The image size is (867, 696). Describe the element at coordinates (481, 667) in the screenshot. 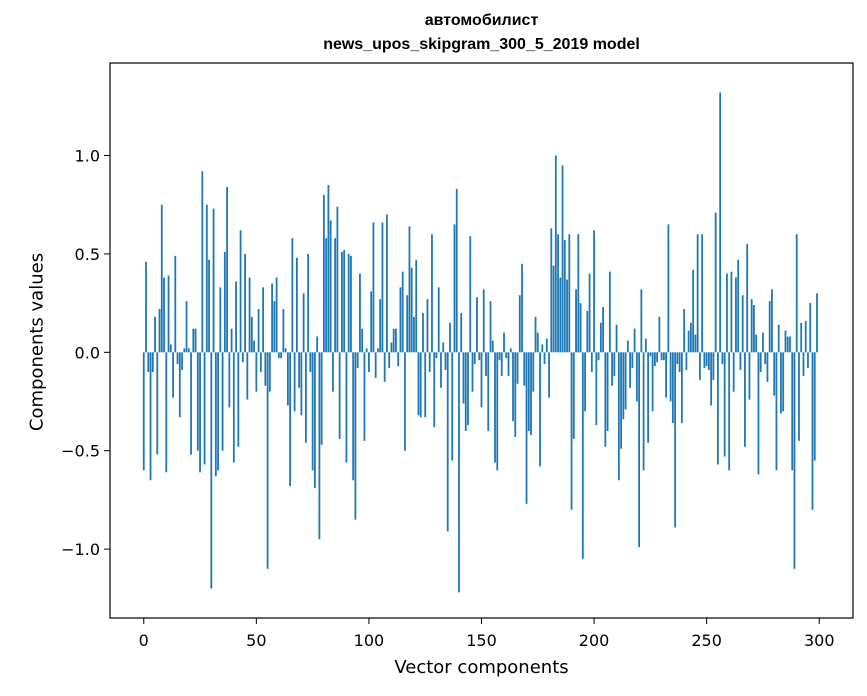

I see `x-axis-label: Vector components` at that location.